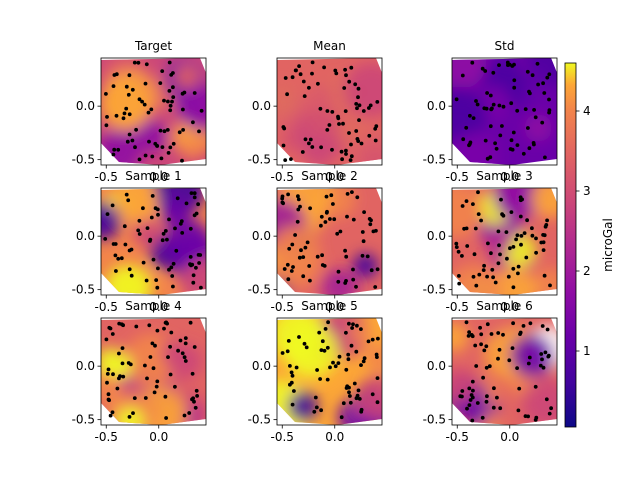  I want to click on x-tick-label: -0.5, so click(457, 307).